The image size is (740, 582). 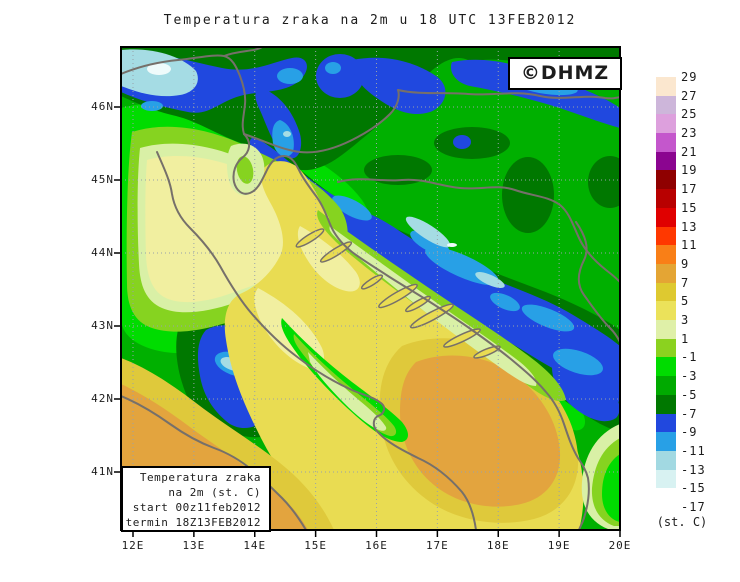 I want to click on border-austria, so click(x=243, y=52).